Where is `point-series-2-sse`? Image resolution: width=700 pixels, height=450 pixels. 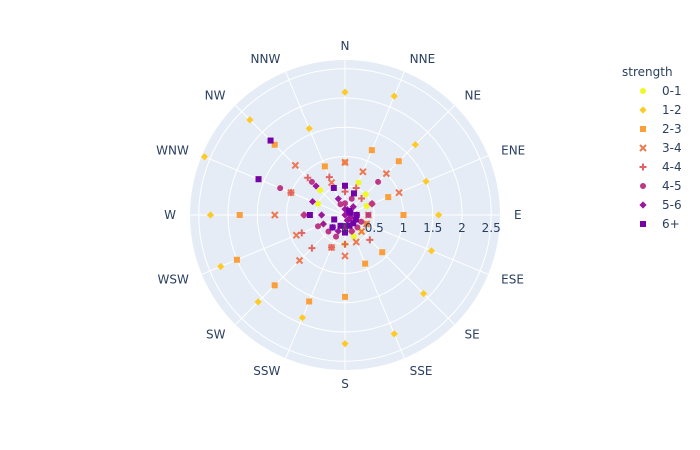 point-series-2-sse is located at coordinates (365, 263).